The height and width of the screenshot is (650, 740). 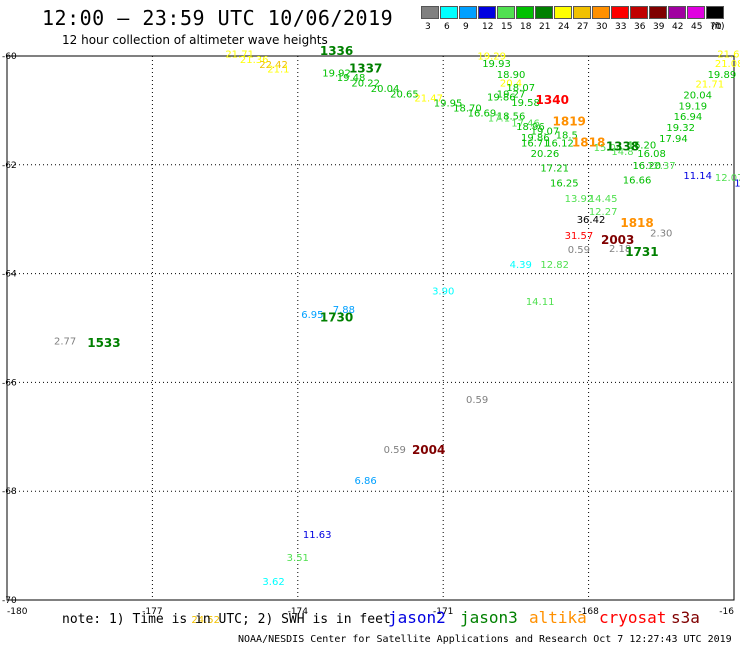 I want to click on wave-height-value: 21.47, so click(x=428, y=99).